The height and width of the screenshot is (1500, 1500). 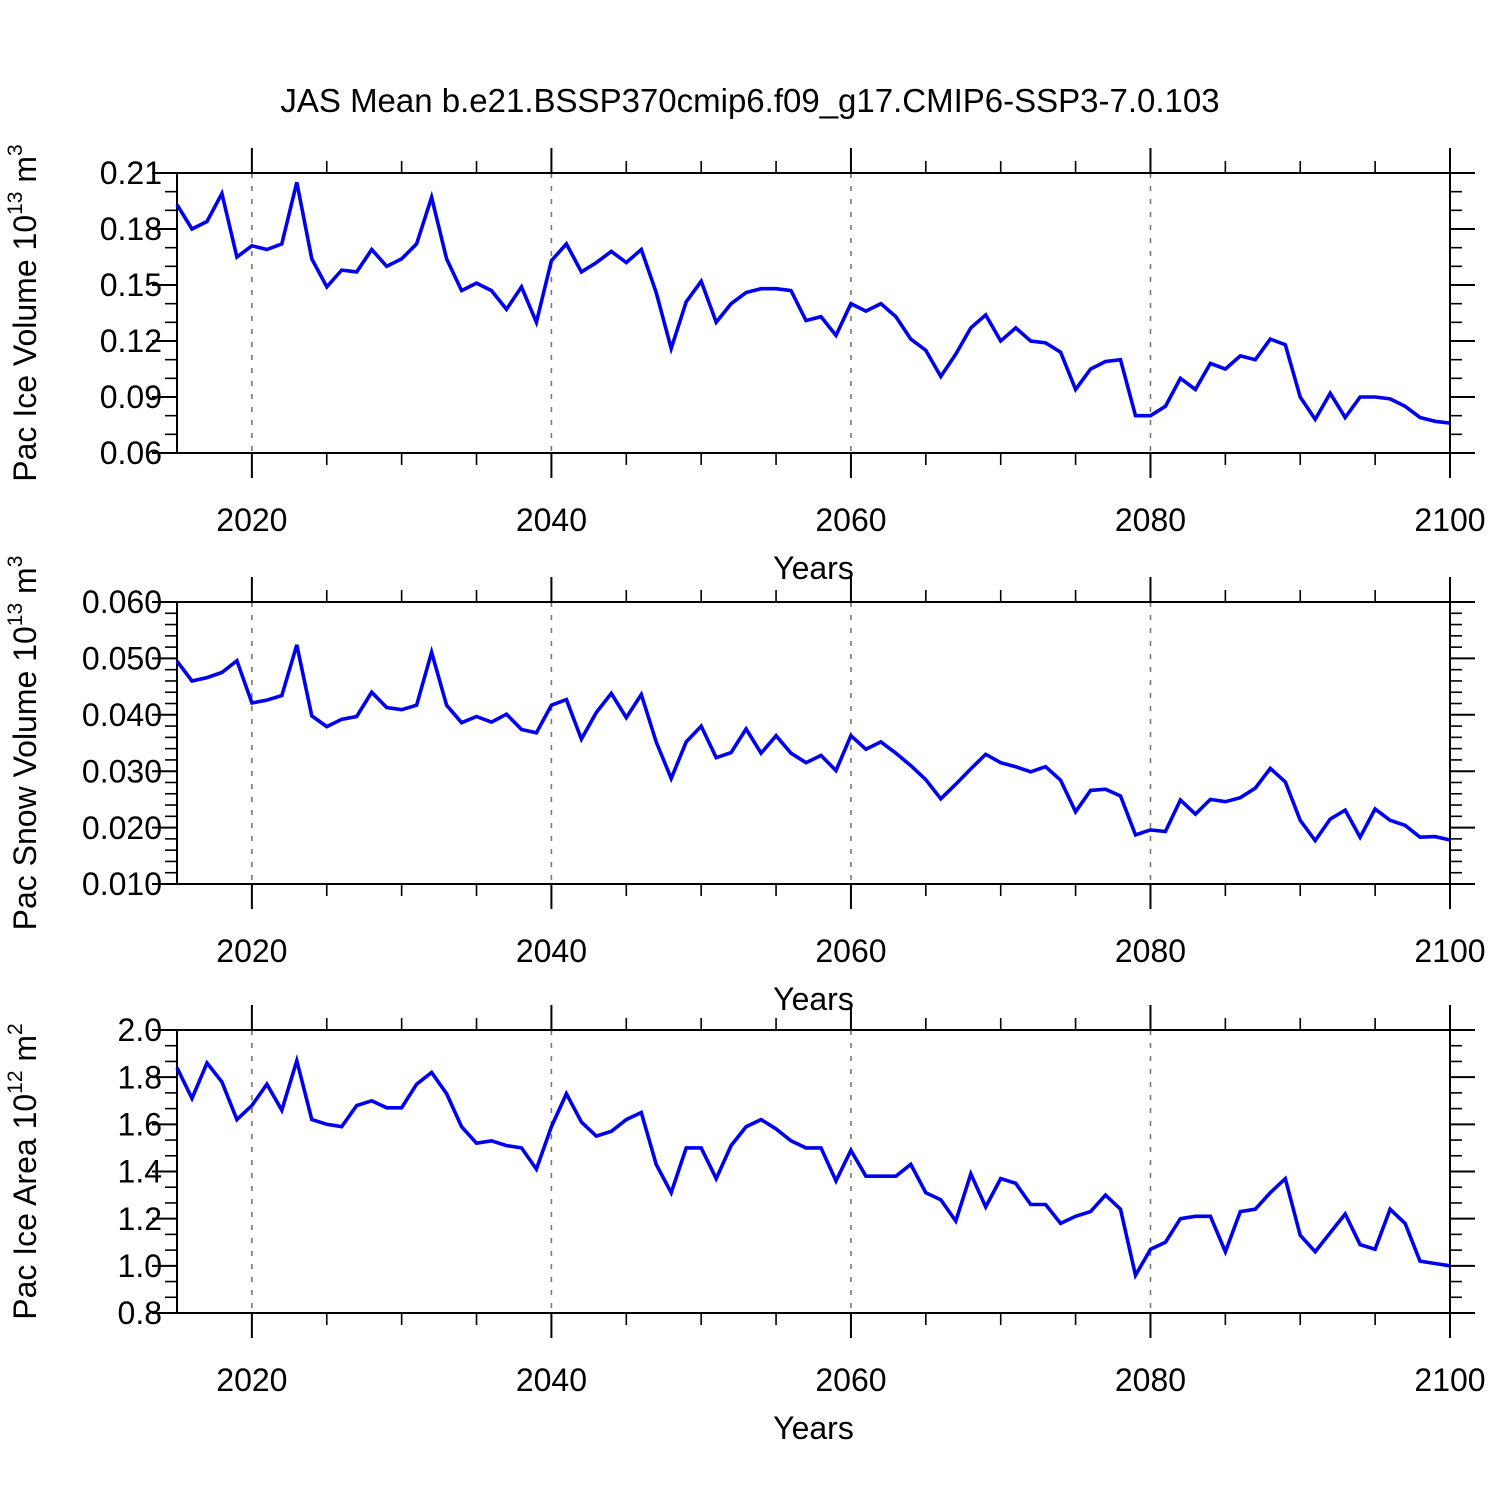 I want to click on axis-title-y: Pac Ice Volume 1013 m3, so click(x=23, y=312).